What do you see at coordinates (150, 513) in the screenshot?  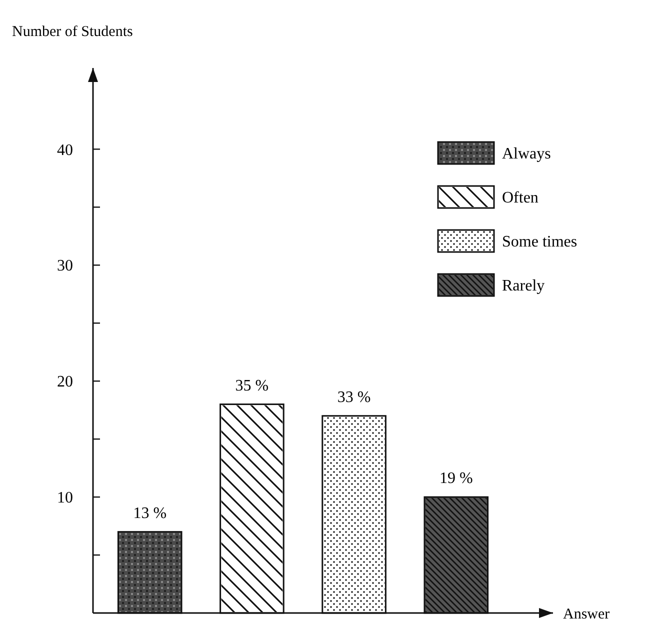 I see `annotation: 13 %` at bounding box center [150, 513].